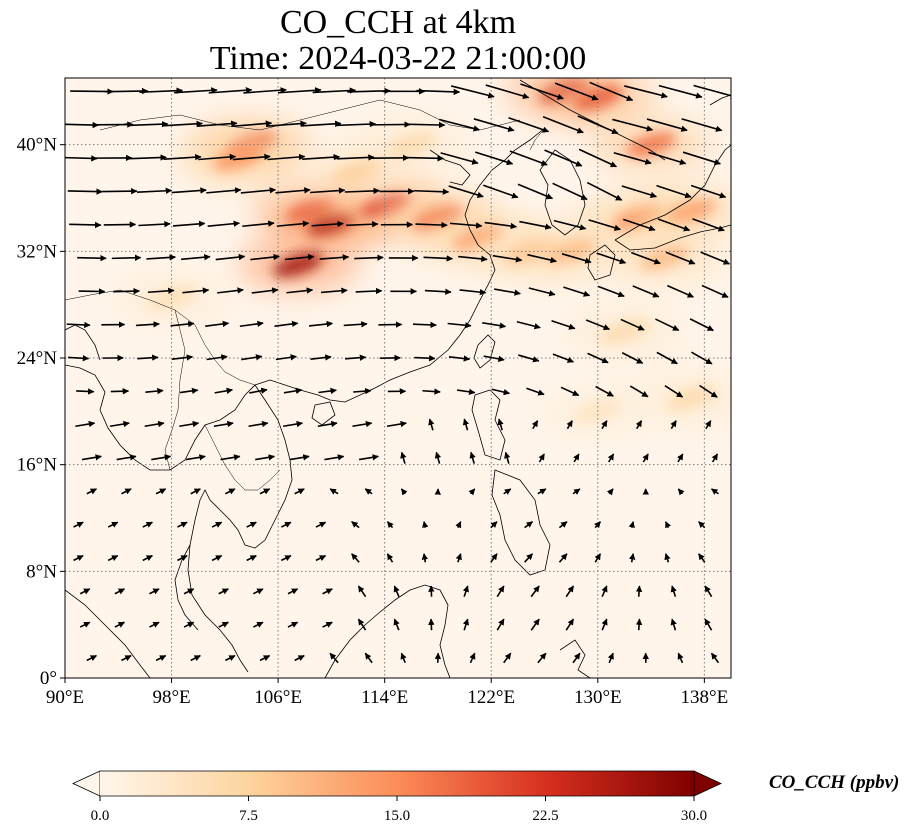 Image resolution: width=921 pixels, height=836 pixels. What do you see at coordinates (691, 398) in the screenshot?
I see `co-plume-core` at bounding box center [691, 398].